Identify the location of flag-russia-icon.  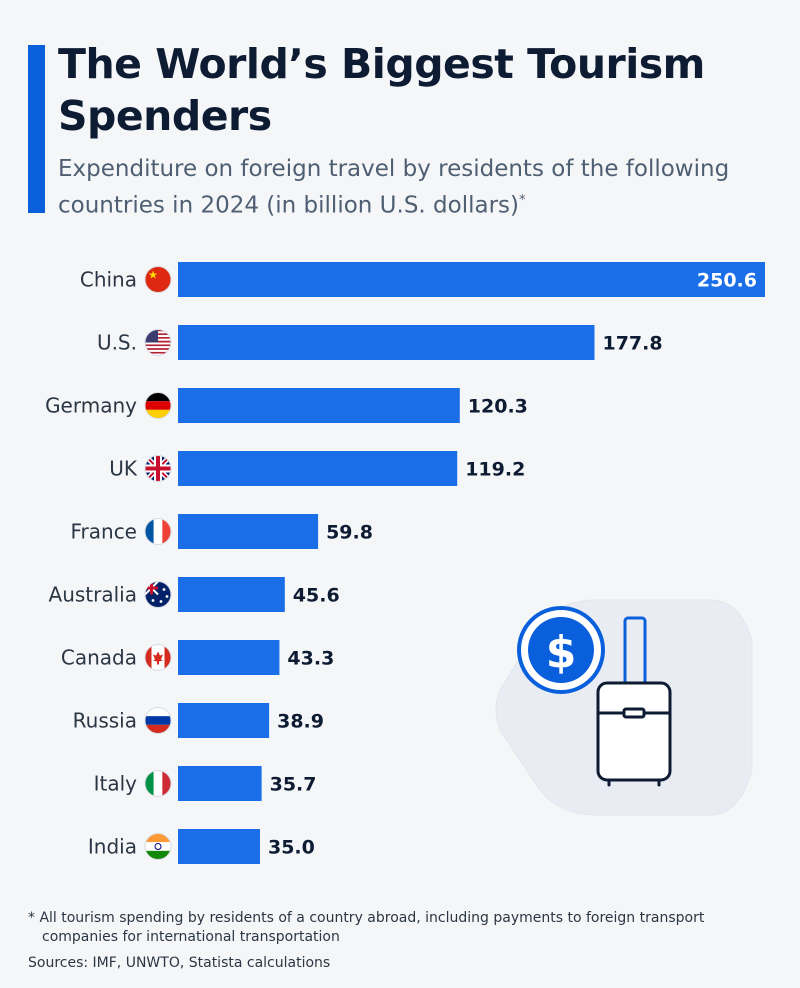
(158, 720).